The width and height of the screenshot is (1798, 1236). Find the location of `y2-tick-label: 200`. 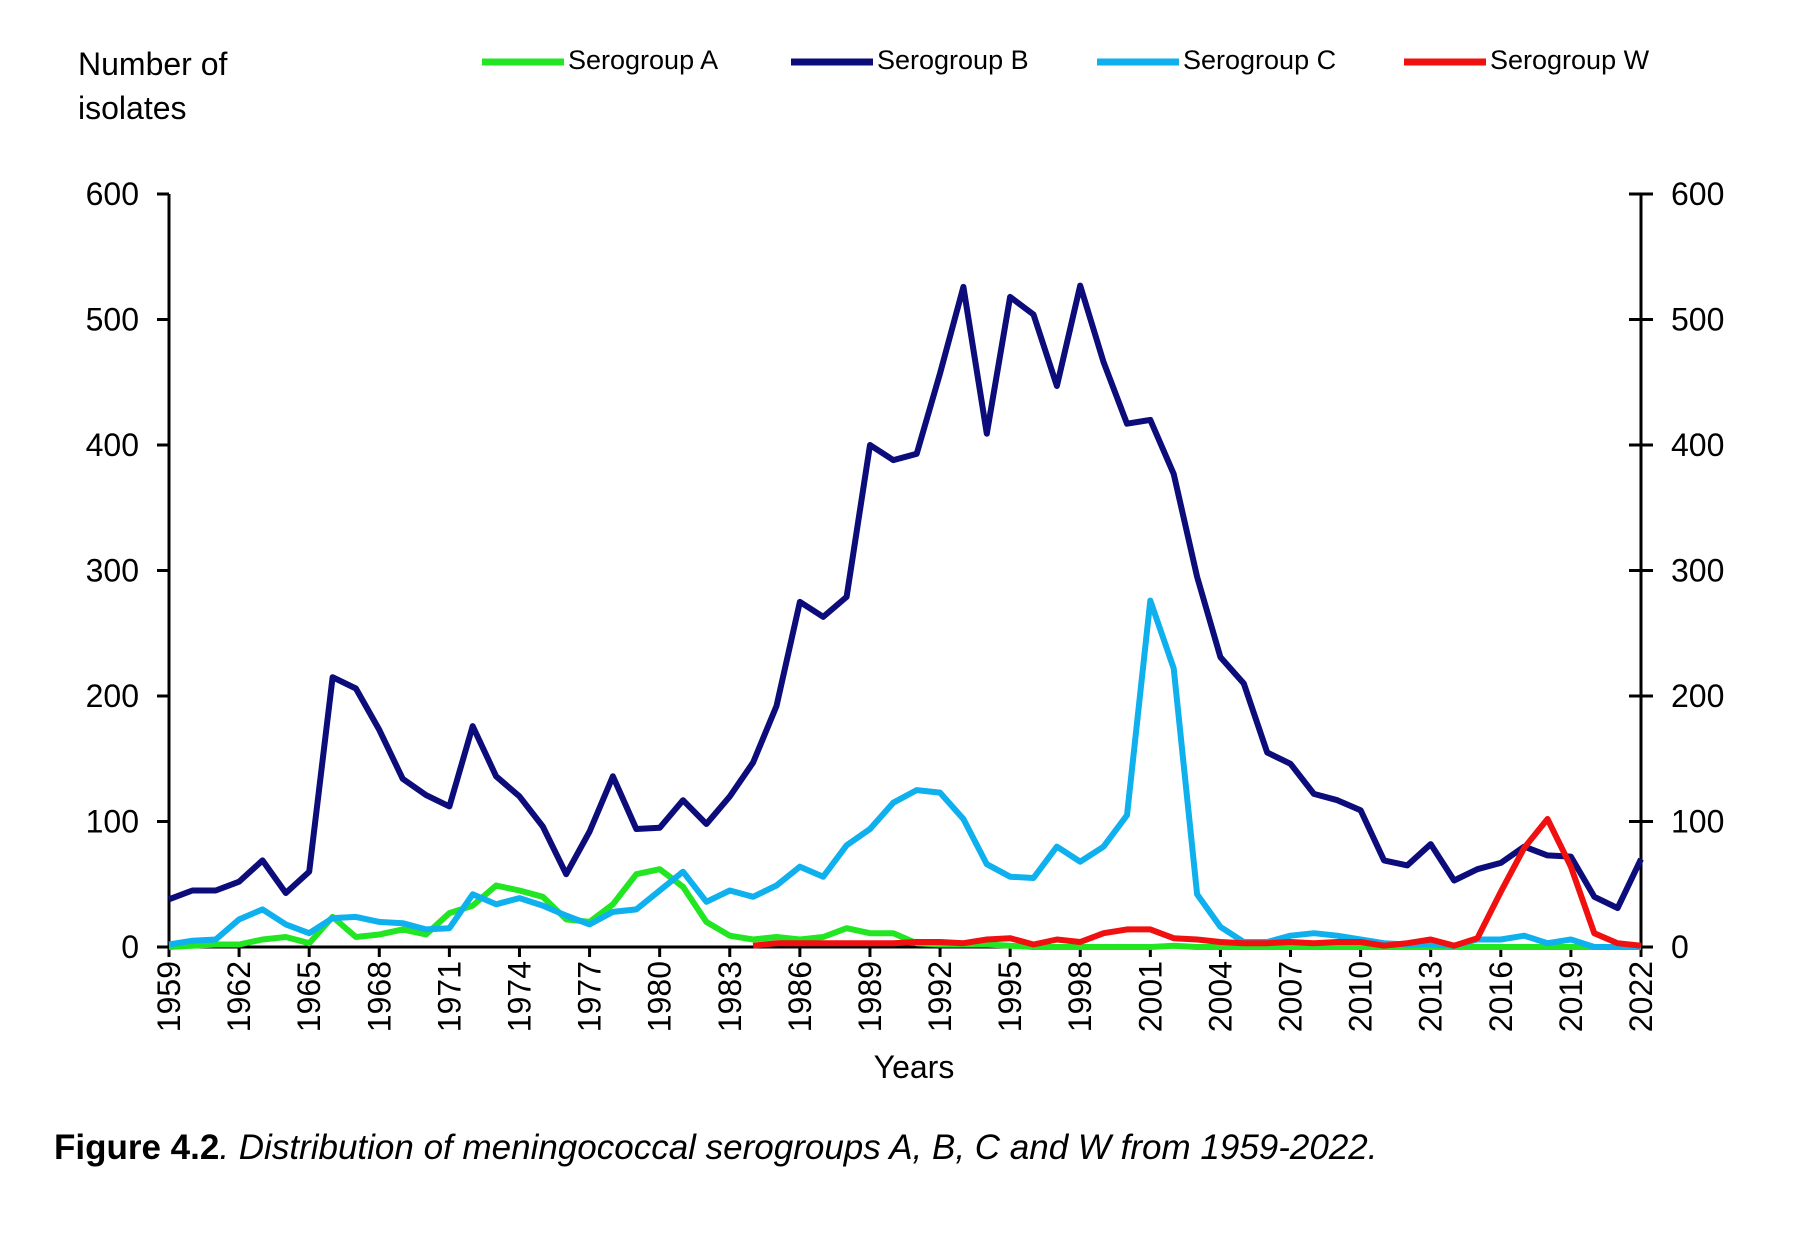

y2-tick-label: 200 is located at coordinates (1697, 696).